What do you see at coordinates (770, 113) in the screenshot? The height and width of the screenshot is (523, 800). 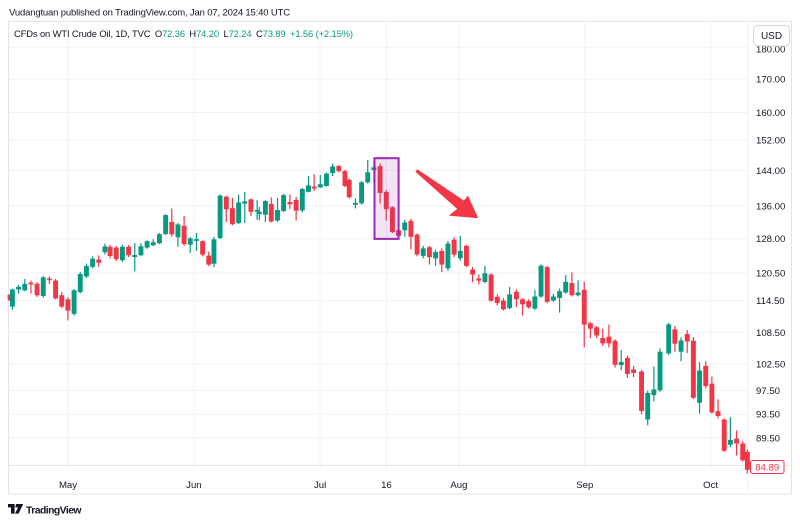 I see `svg-text: 160.00` at bounding box center [770, 113].